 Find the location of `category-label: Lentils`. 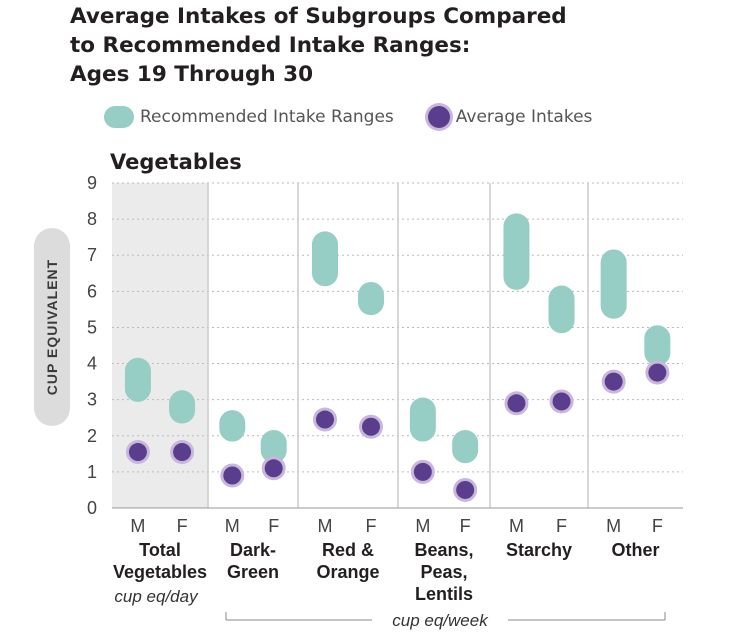

category-label: Lentils is located at coordinates (444, 594).